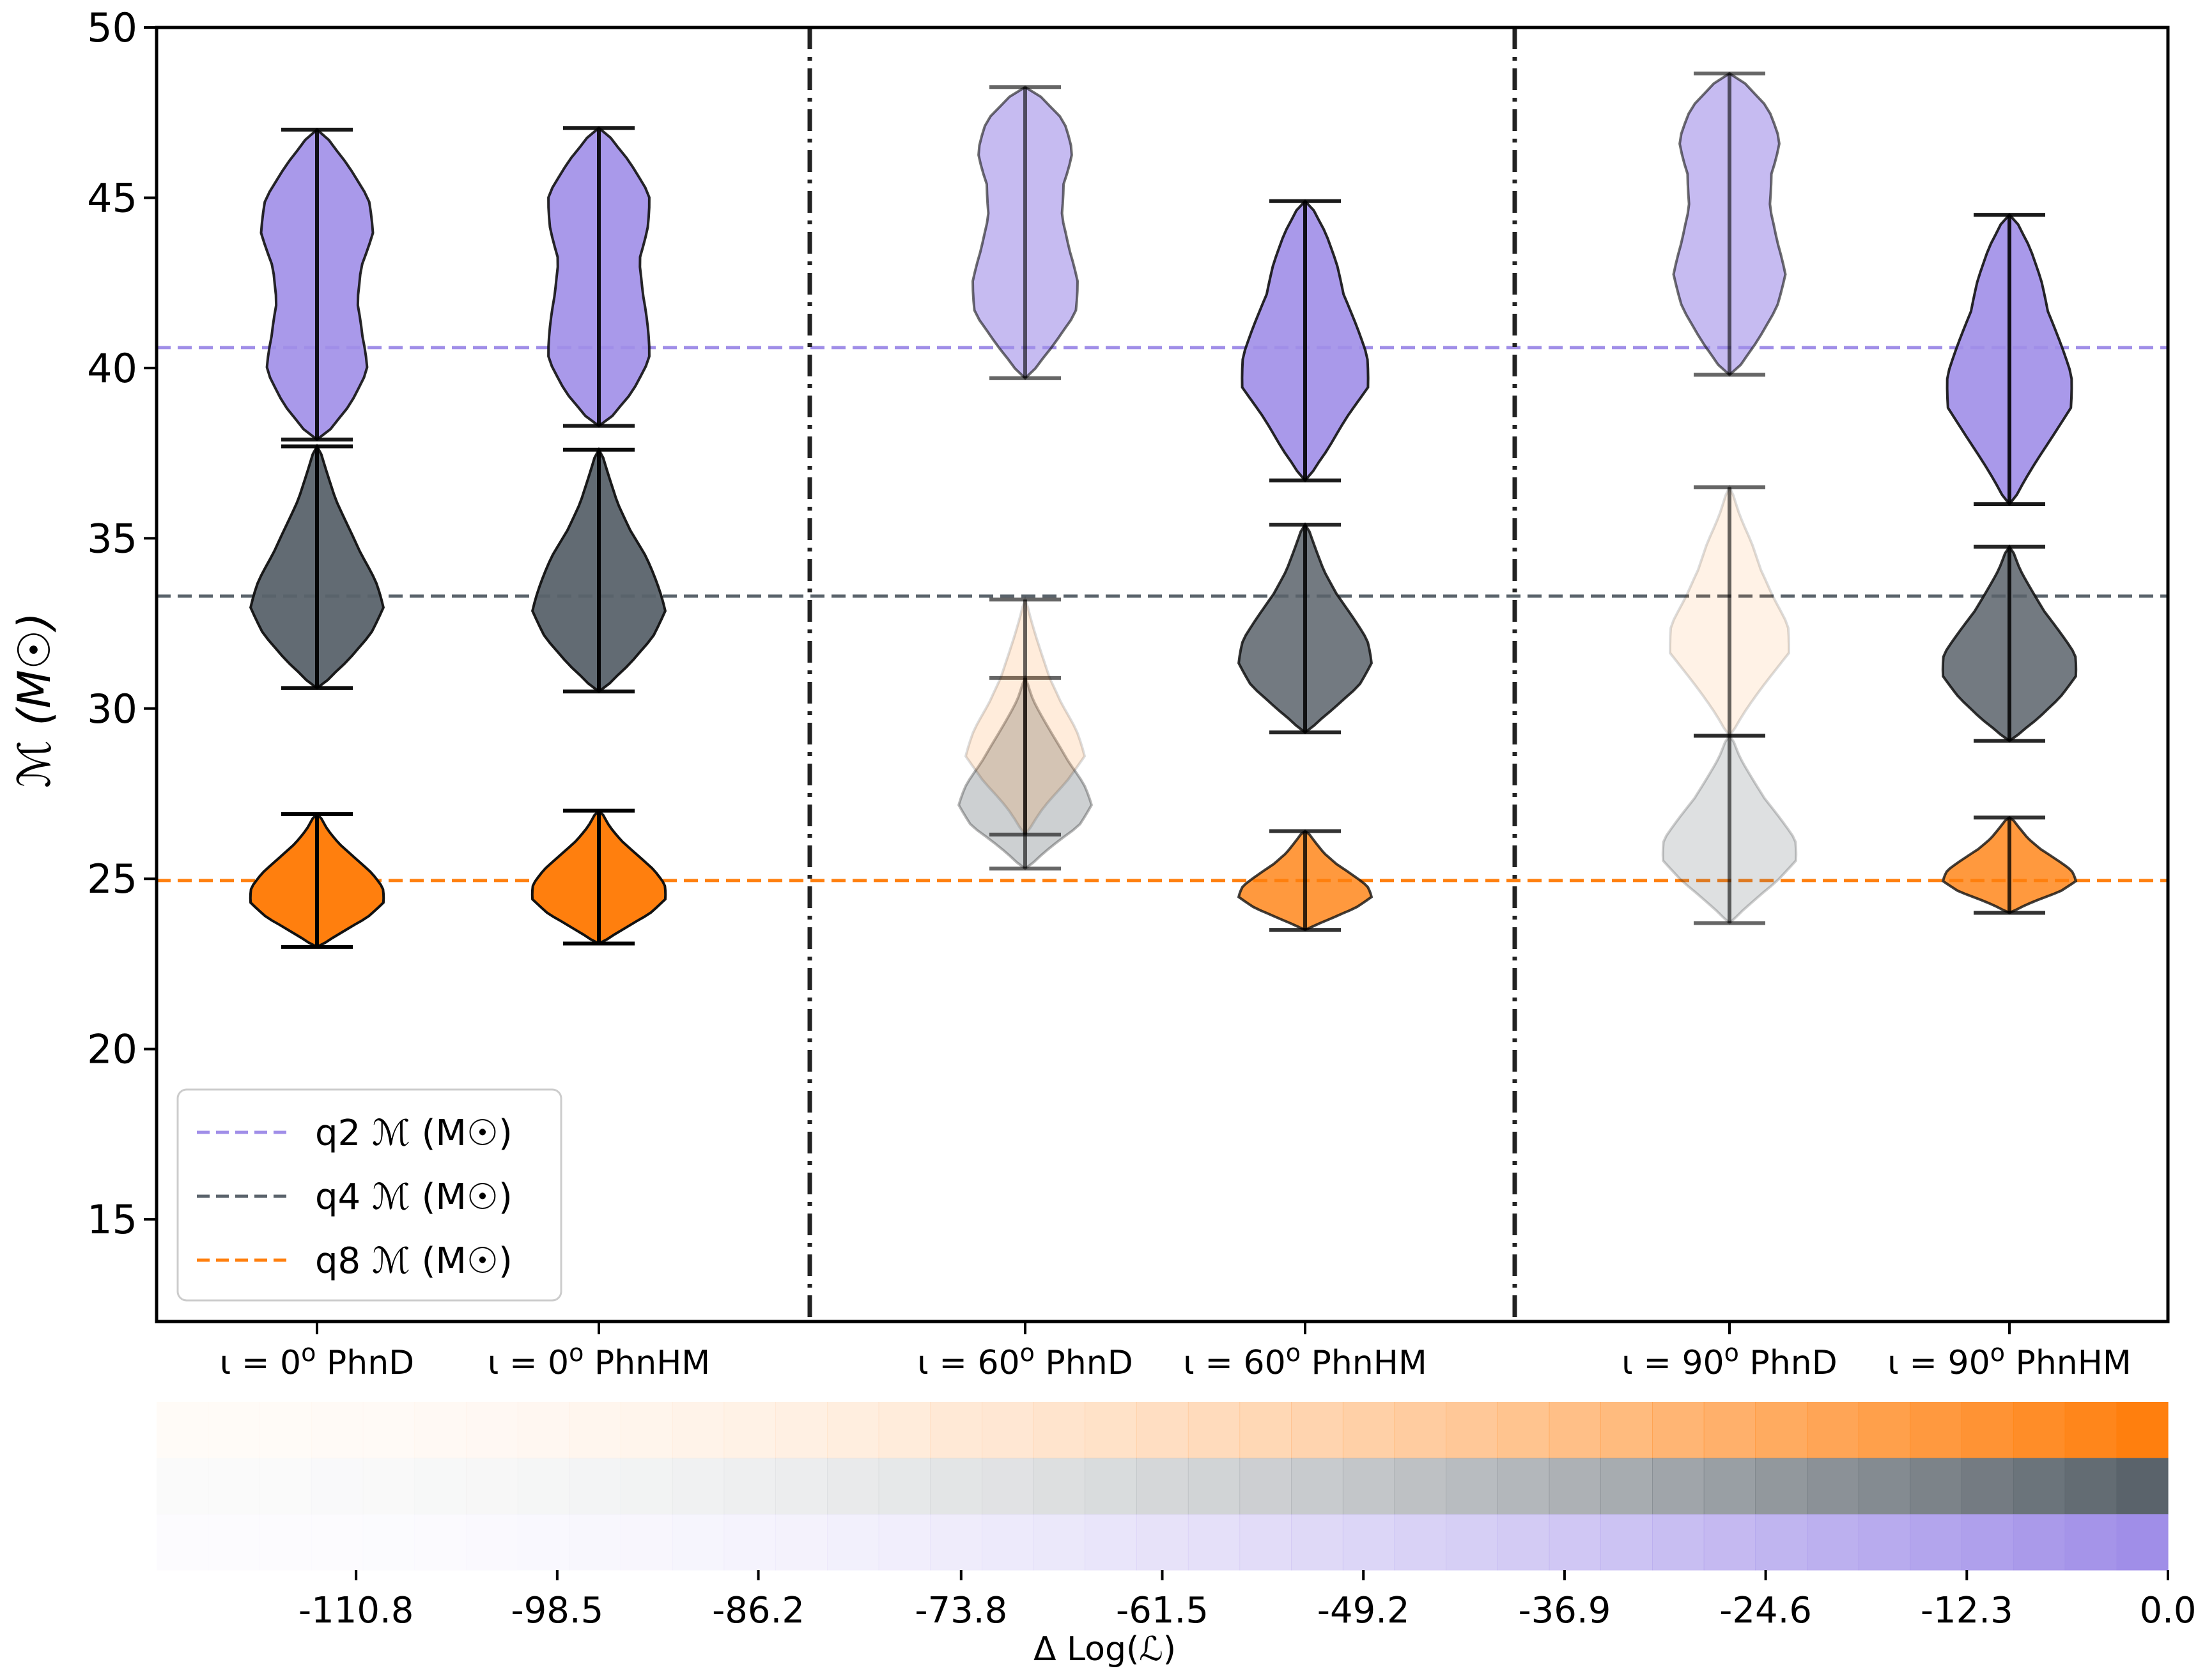 The width and height of the screenshot is (2205, 1680). Describe the element at coordinates (758, 1610) in the screenshot. I see `colorbar-tick-label: -86.2` at that location.